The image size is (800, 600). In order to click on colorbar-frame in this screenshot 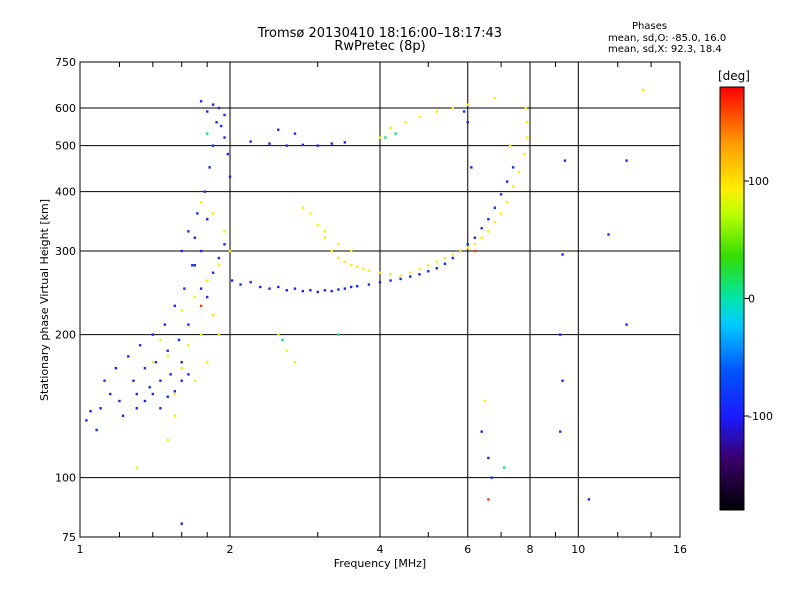, I will do `click(732, 298)`.